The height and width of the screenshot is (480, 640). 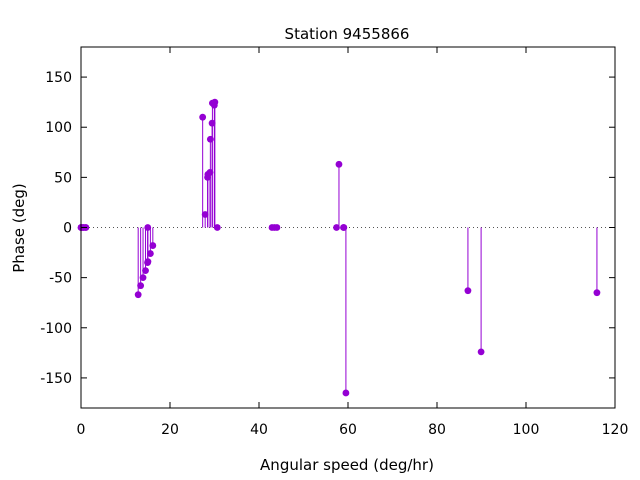 What do you see at coordinates (56, 379) in the screenshot?
I see `y-tick-label: -150` at bounding box center [56, 379].